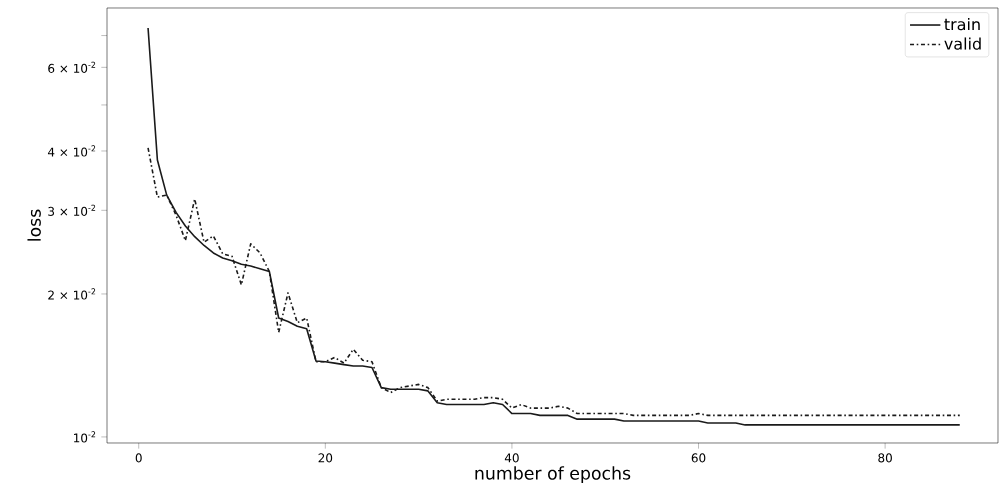  I want to click on y-tick-label: 4 × 10$^{-2}$, so click(71, 151).